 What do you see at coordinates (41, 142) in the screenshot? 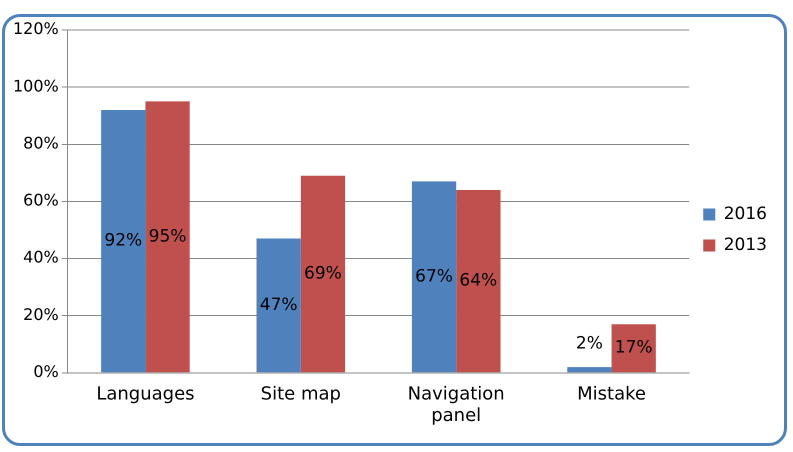
I see `y-tick-label: 80%` at bounding box center [41, 142].